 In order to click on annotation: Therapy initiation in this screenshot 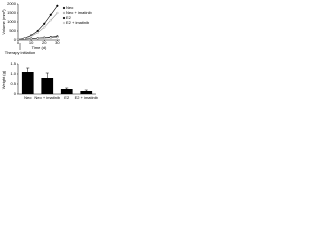, I will do `click(20, 52)`.